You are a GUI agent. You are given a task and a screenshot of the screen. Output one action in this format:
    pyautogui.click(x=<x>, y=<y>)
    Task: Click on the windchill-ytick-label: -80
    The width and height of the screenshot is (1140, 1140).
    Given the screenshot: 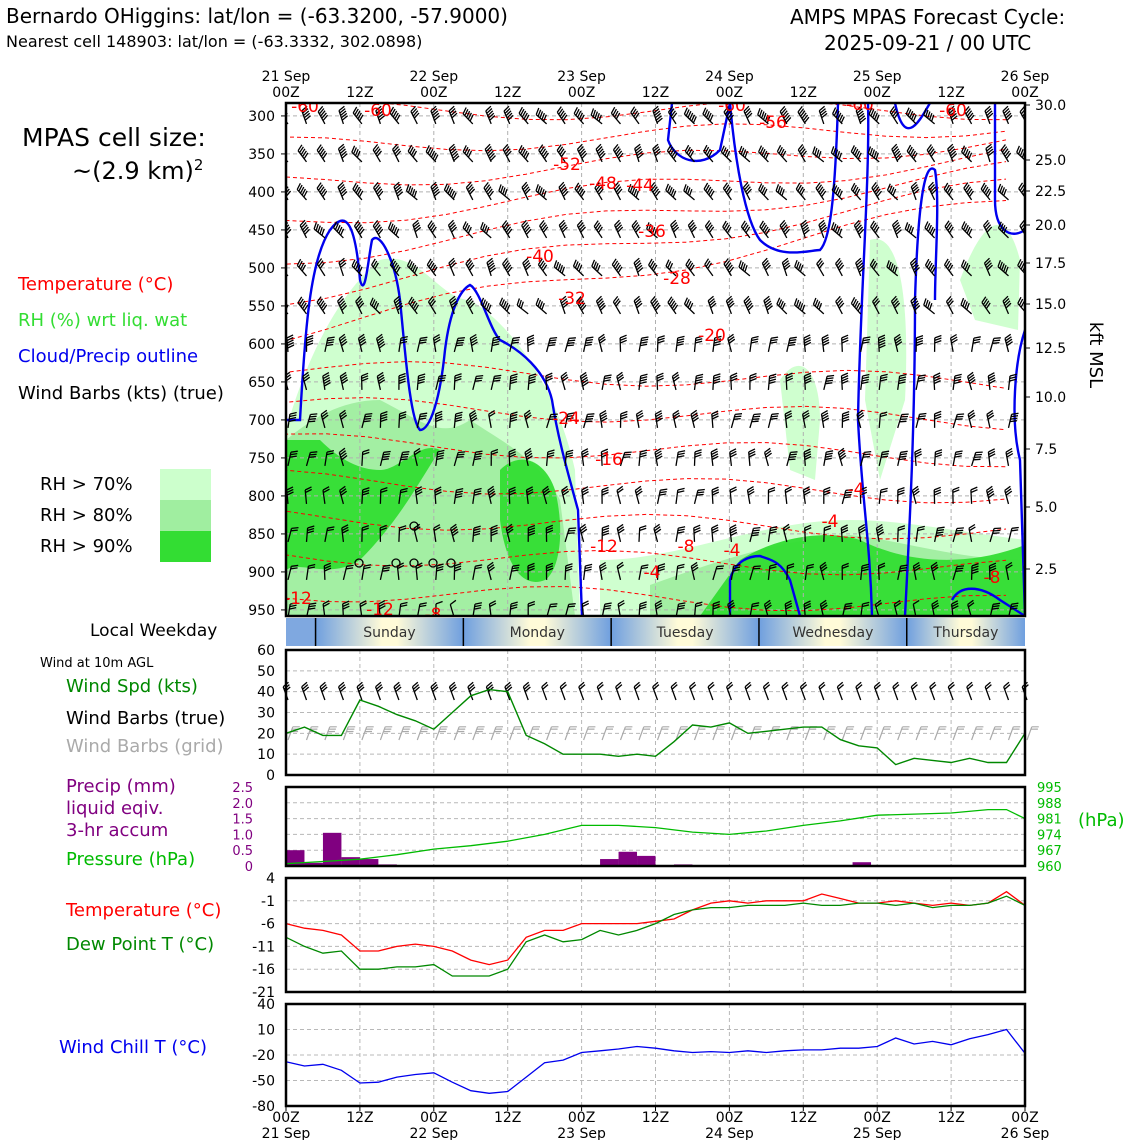 What is the action you would take?
    pyautogui.click(x=263, y=1107)
    